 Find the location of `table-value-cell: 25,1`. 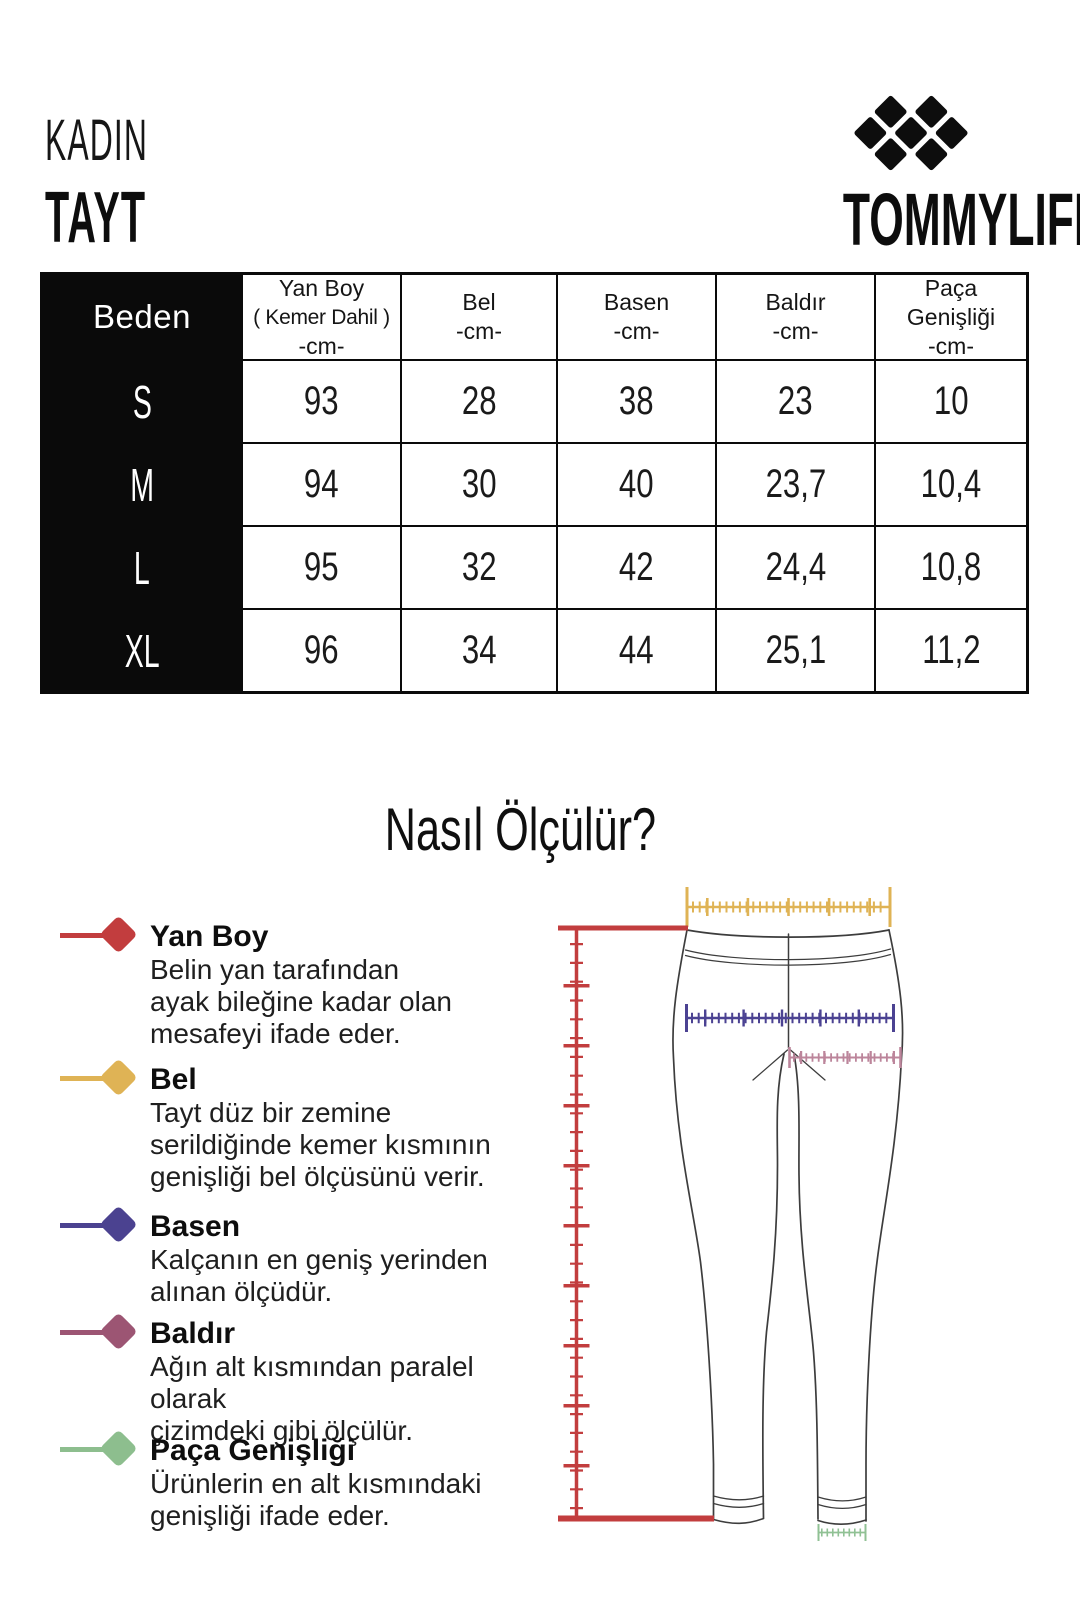

table-value-cell: 25,1 is located at coordinates (795, 650).